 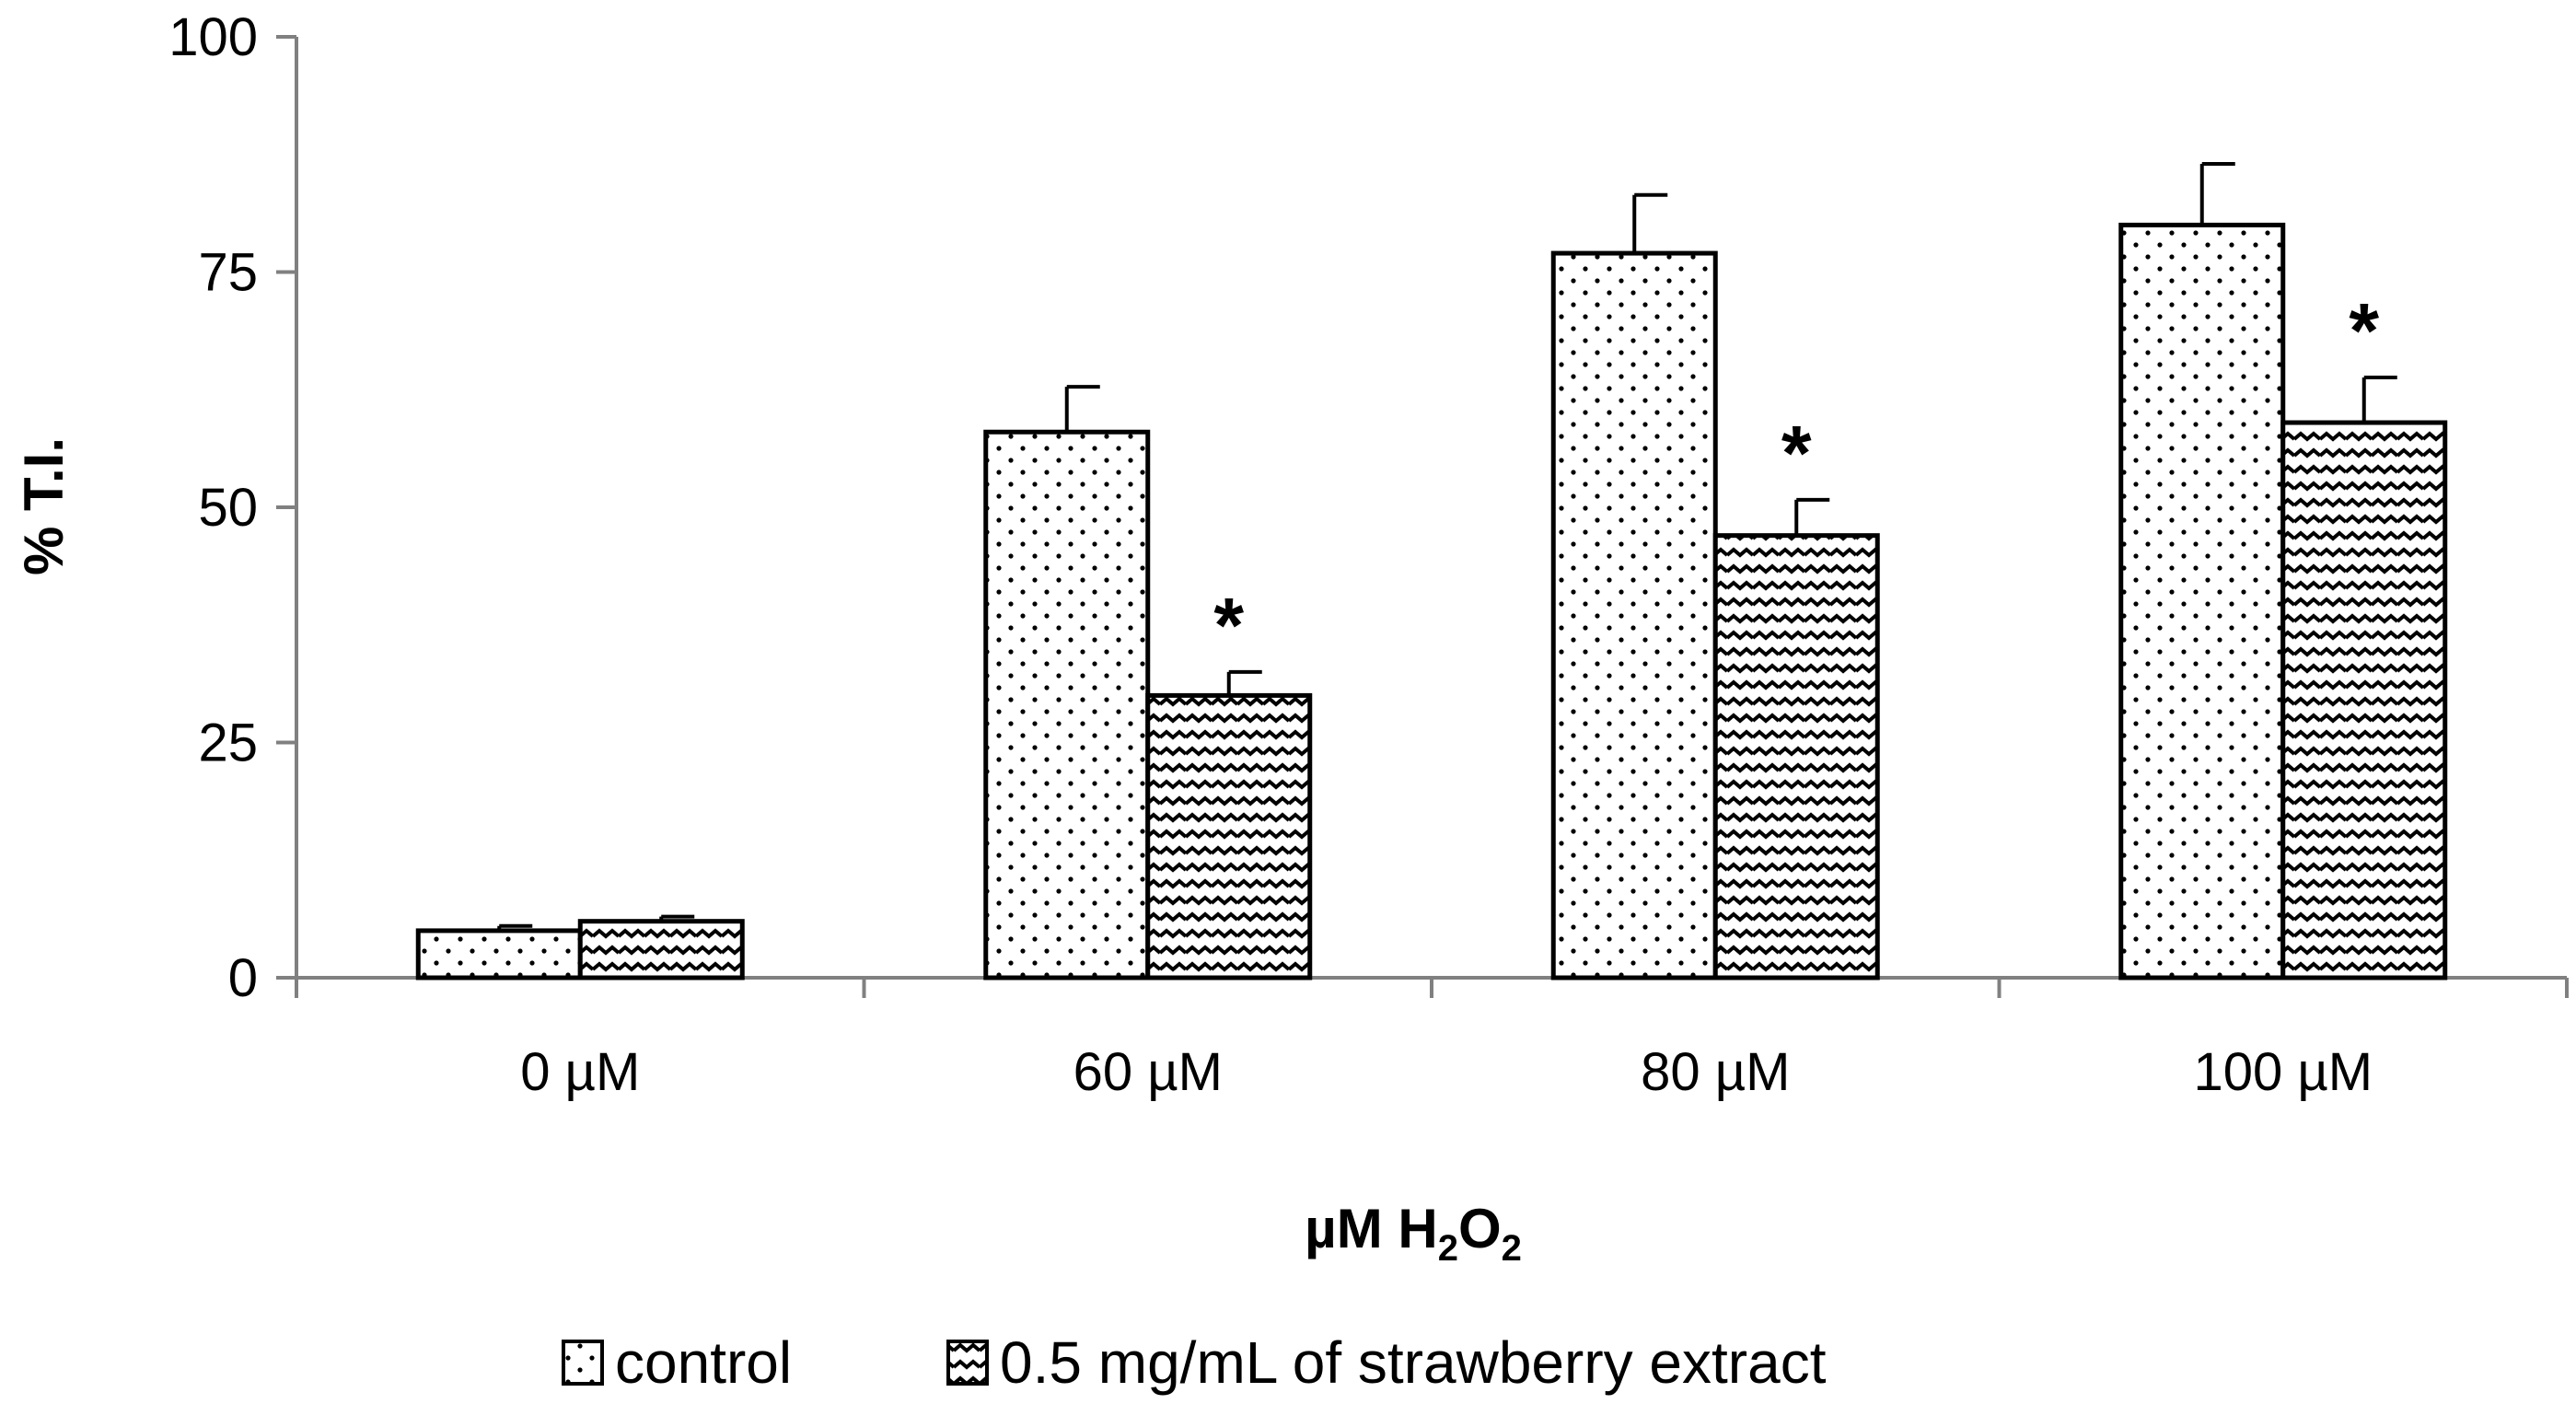 I want to click on x-tick-label: 0 µM, so click(x=580, y=1072).